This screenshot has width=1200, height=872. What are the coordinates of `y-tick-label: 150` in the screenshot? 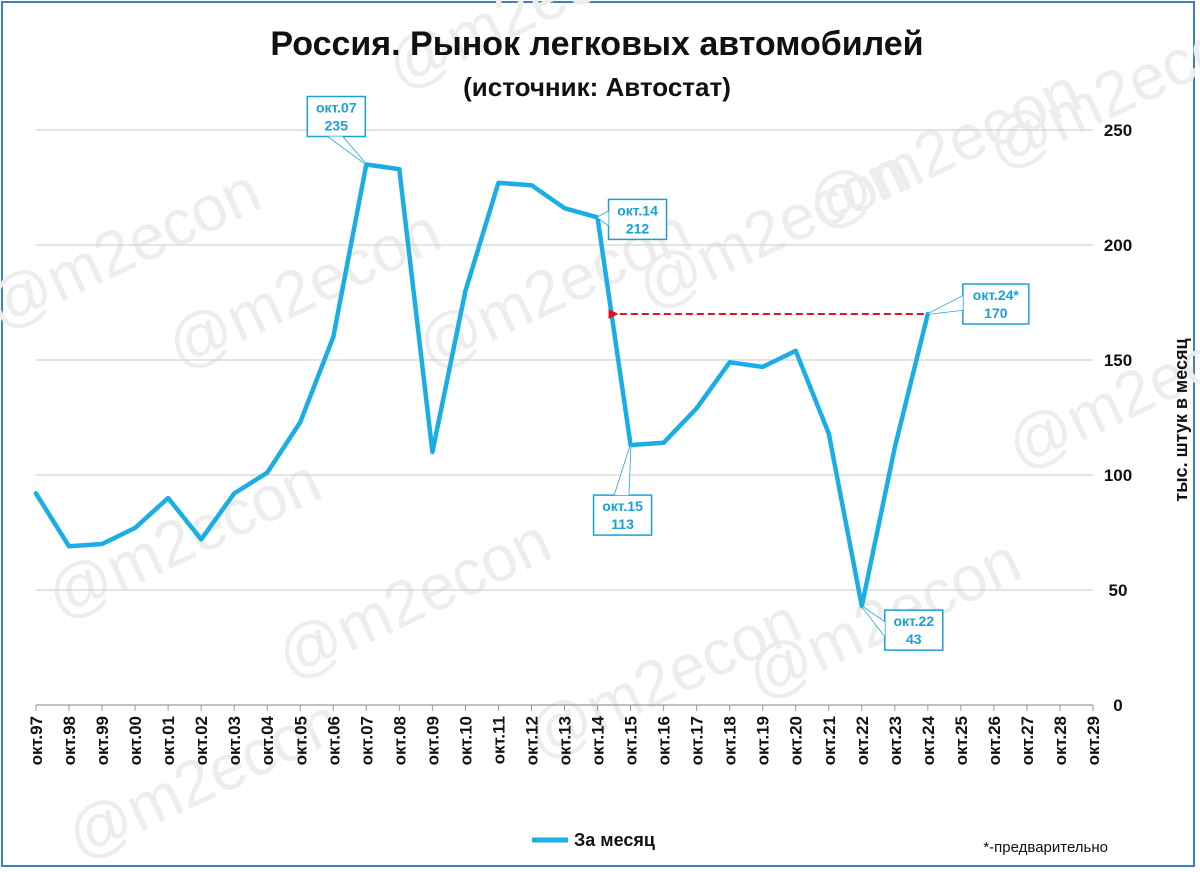 It's located at (1118, 360).